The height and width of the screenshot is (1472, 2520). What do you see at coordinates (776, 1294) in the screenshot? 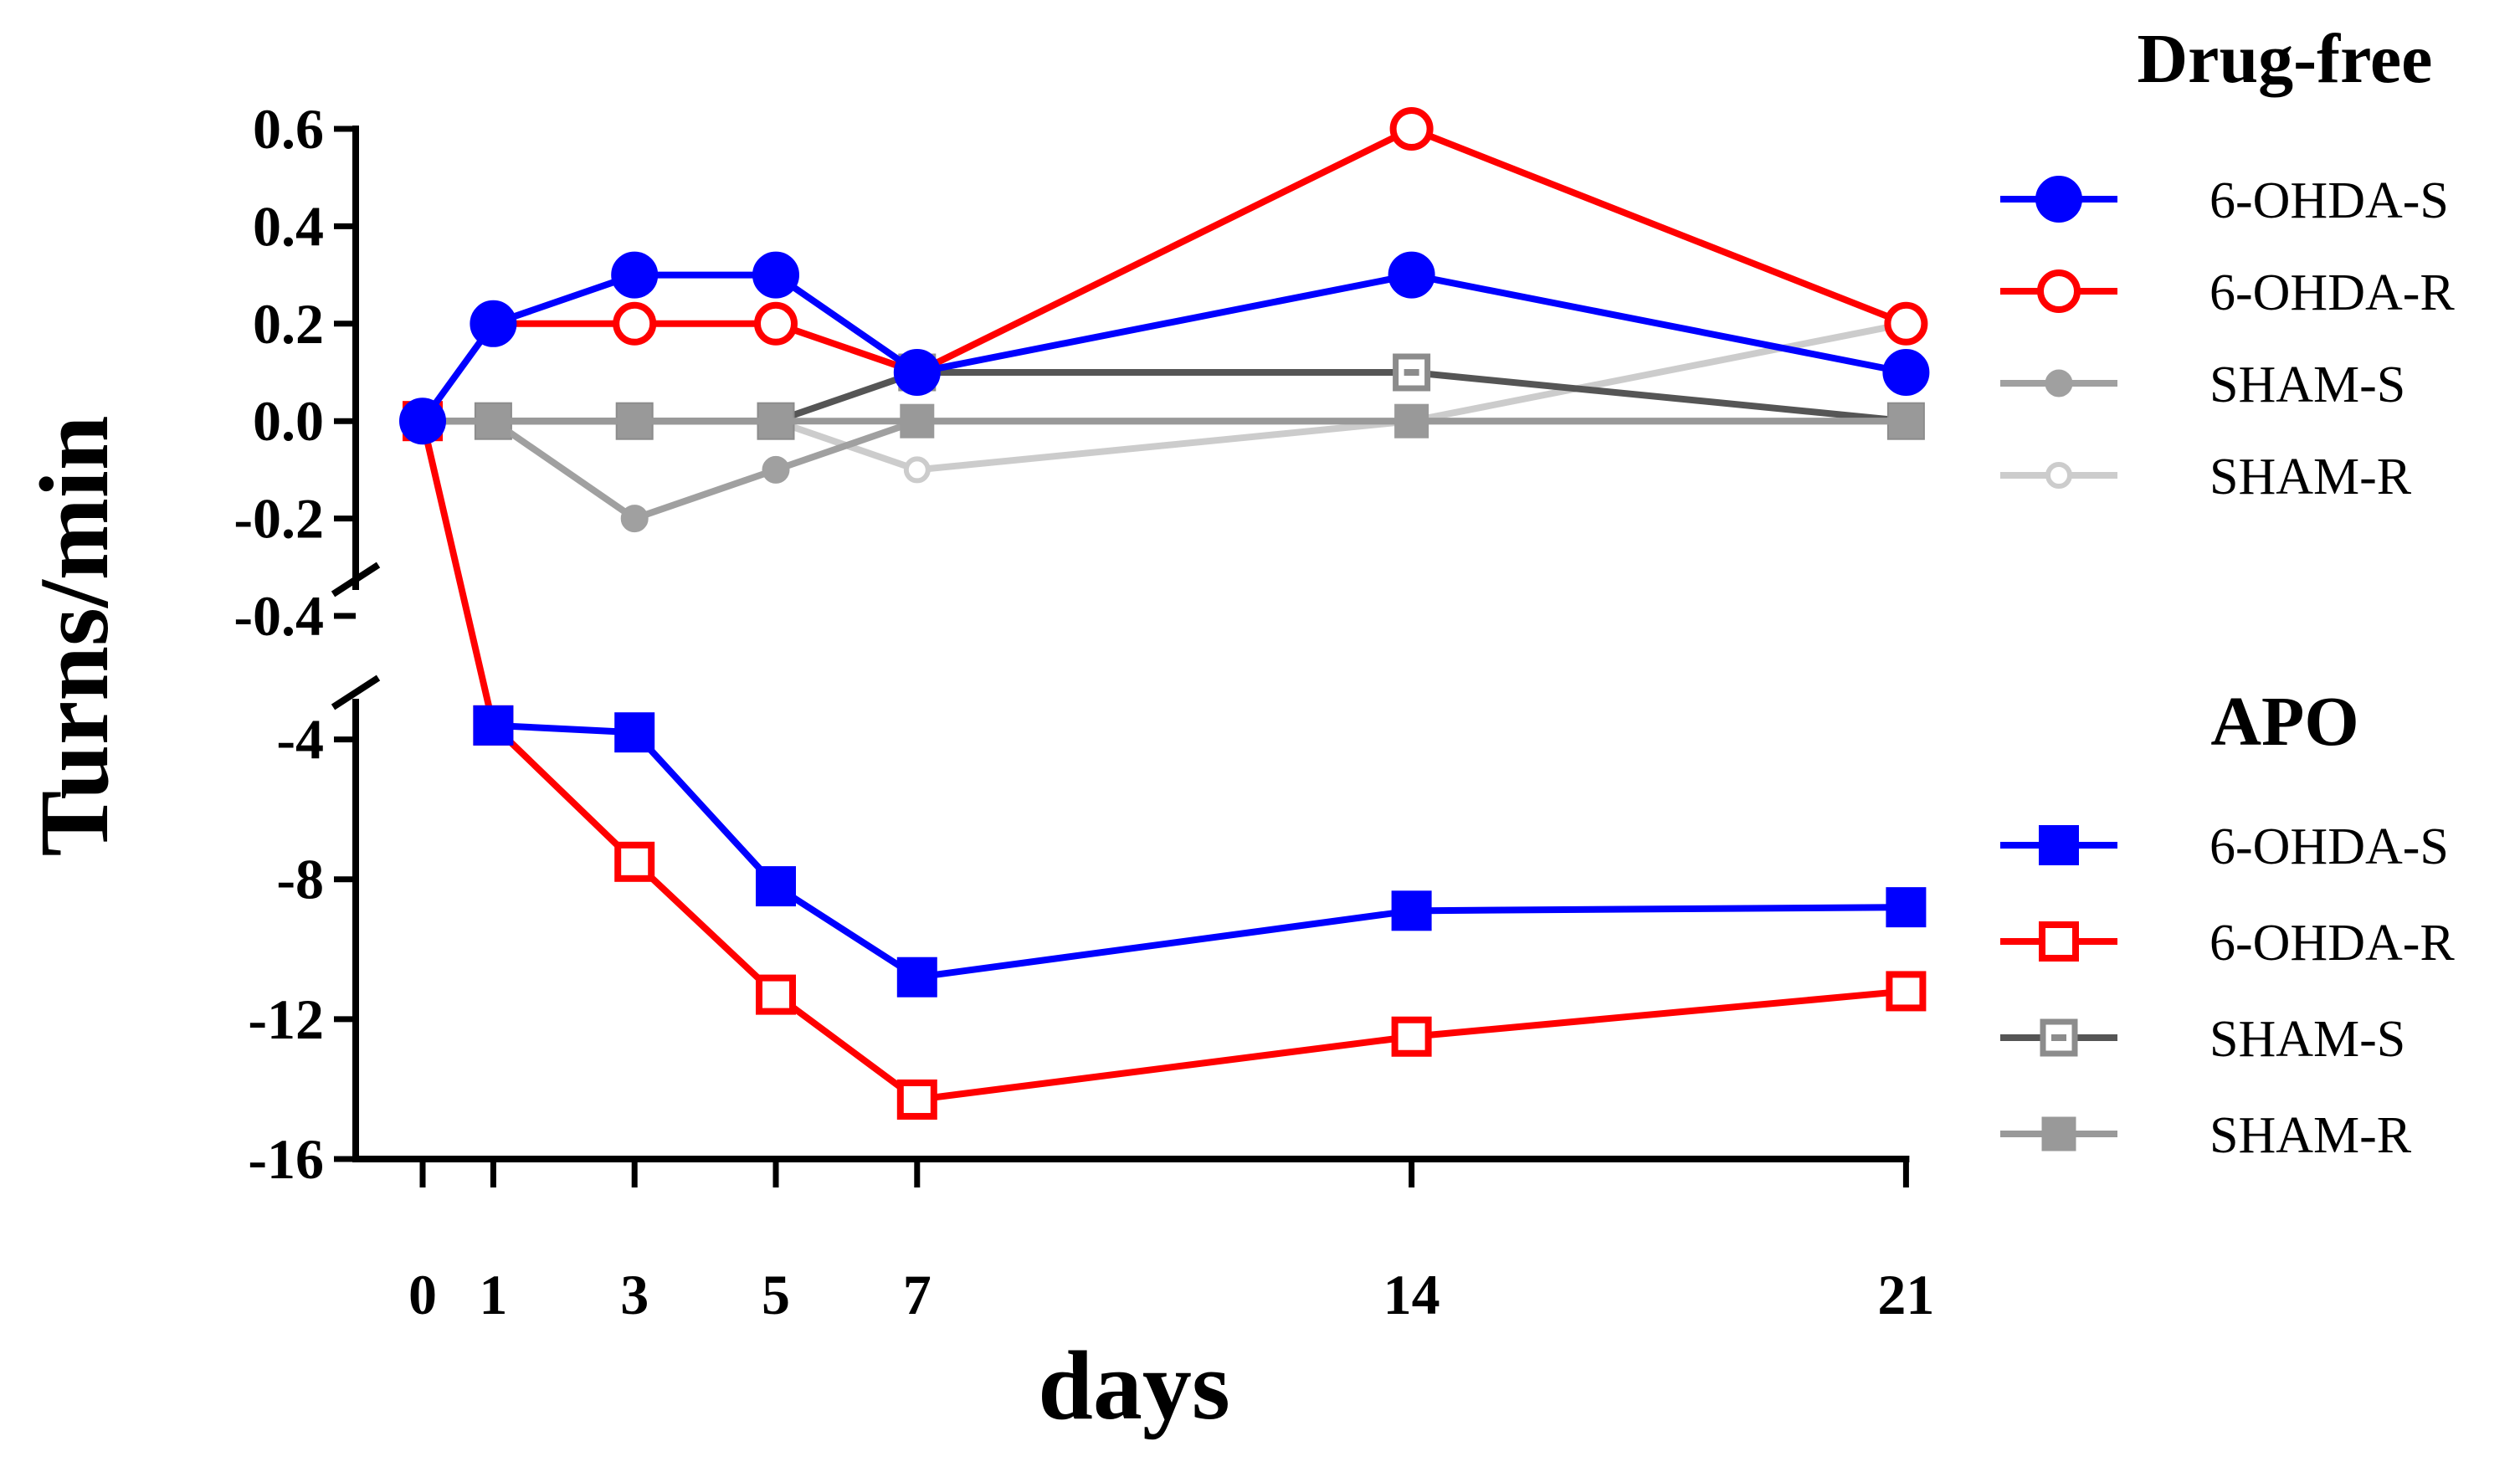
I see `x-tick-label: 5` at bounding box center [776, 1294].